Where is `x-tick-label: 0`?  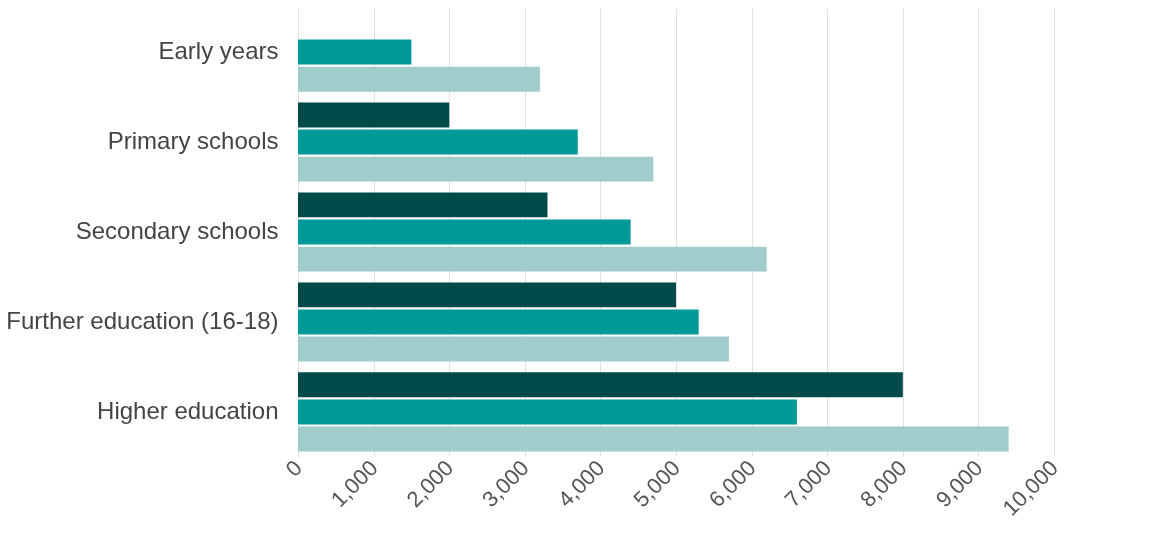
x-tick-label: 0 is located at coordinates (293, 468).